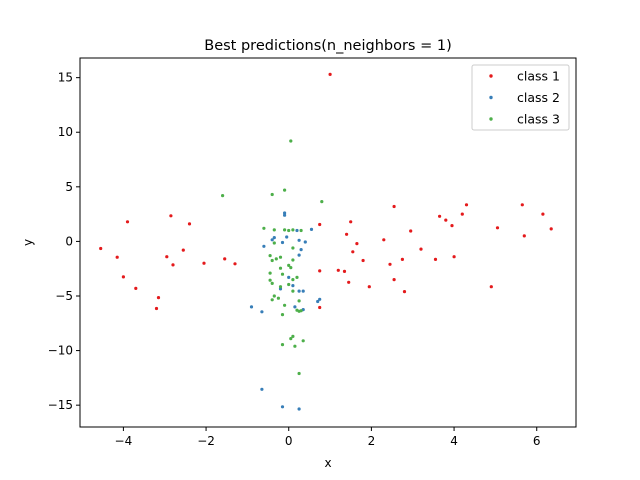 The image size is (640, 480). What do you see at coordinates (64, 296) in the screenshot?
I see `y-tick-label: −5` at bounding box center [64, 296].